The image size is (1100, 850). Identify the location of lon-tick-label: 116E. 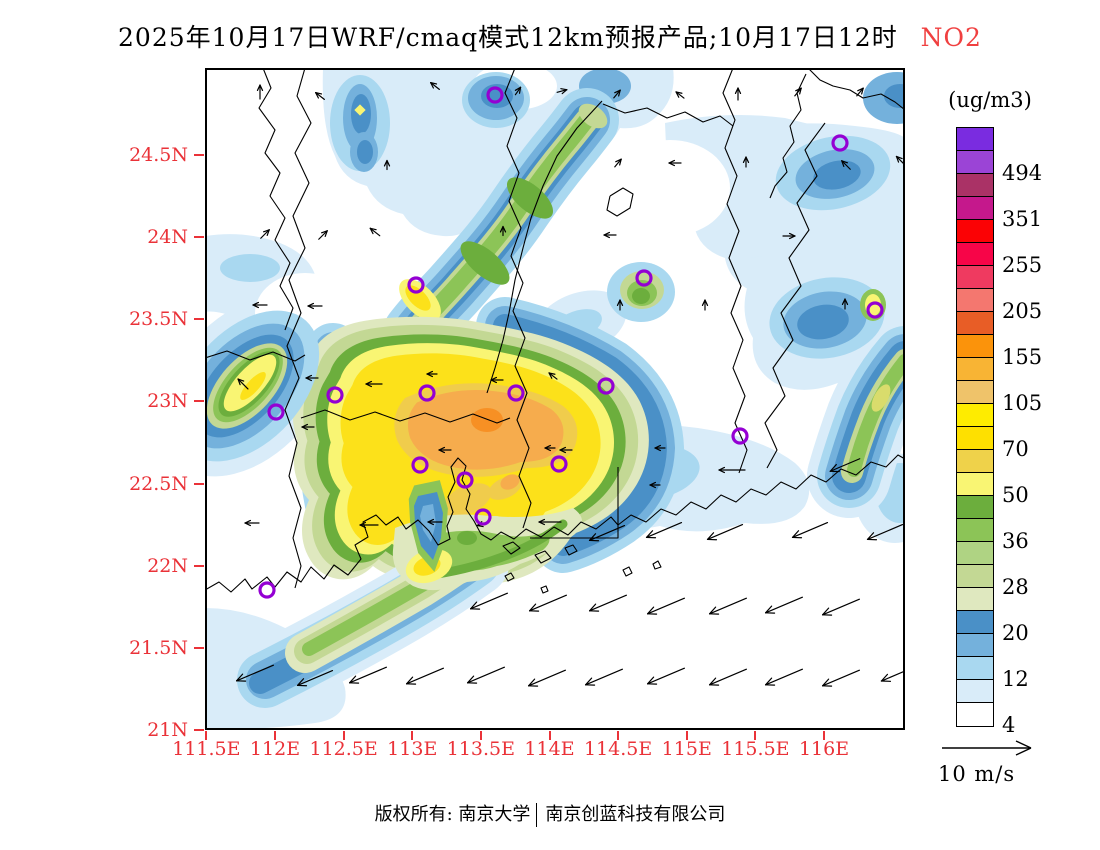
(824, 749).